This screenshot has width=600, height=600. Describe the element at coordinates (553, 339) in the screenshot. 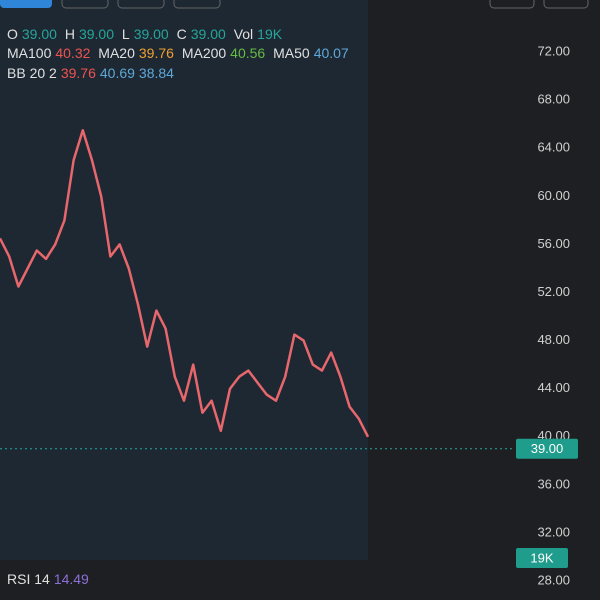

I see `y-tick-label: 48.00` at that location.